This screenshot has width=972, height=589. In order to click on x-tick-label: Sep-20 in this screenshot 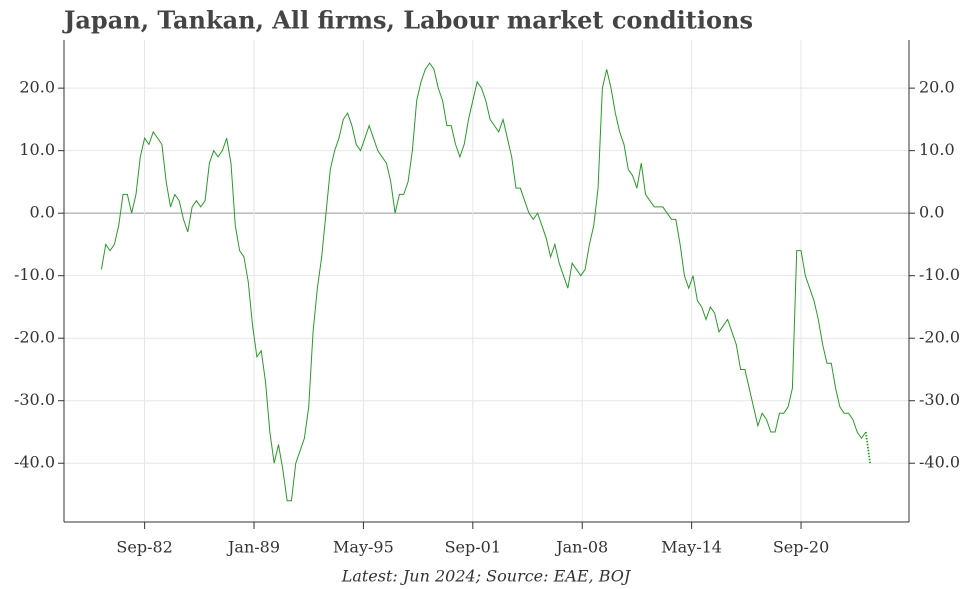, I will do `click(801, 547)`.